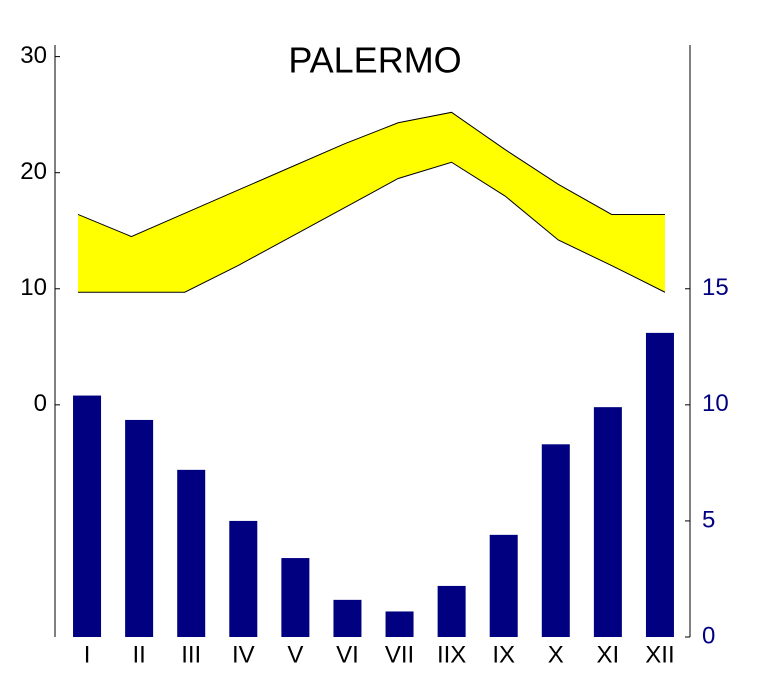  I want to click on y-tick-label: 20, so click(33, 171).